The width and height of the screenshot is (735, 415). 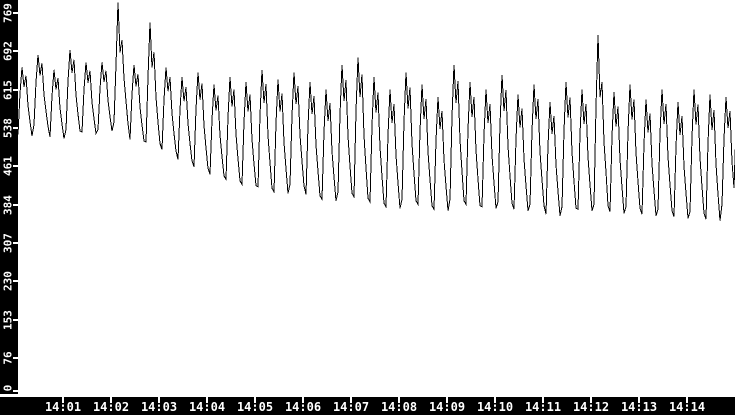 What do you see at coordinates (255, 407) in the screenshot?
I see `x-tick-label: 14:05` at bounding box center [255, 407].